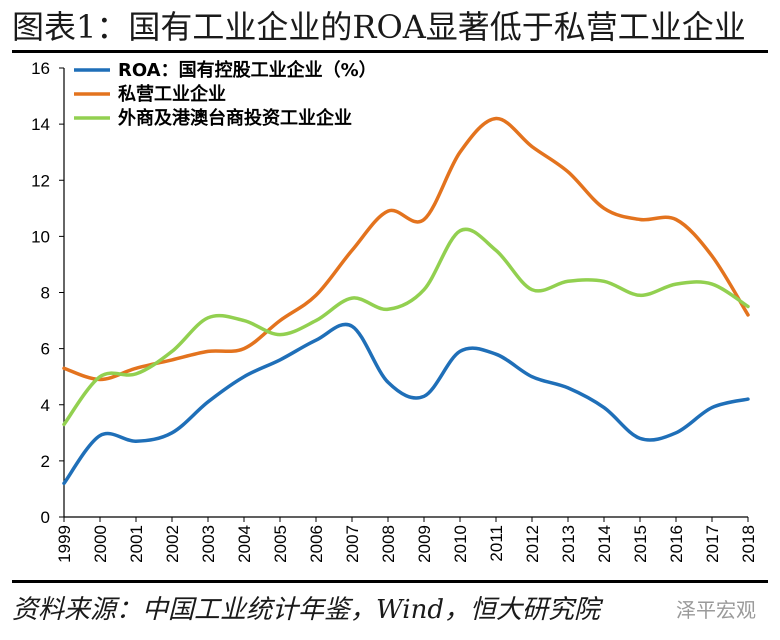 This screenshot has width=780, height=640. I want to click on y-tick-label: 4, so click(45, 405).